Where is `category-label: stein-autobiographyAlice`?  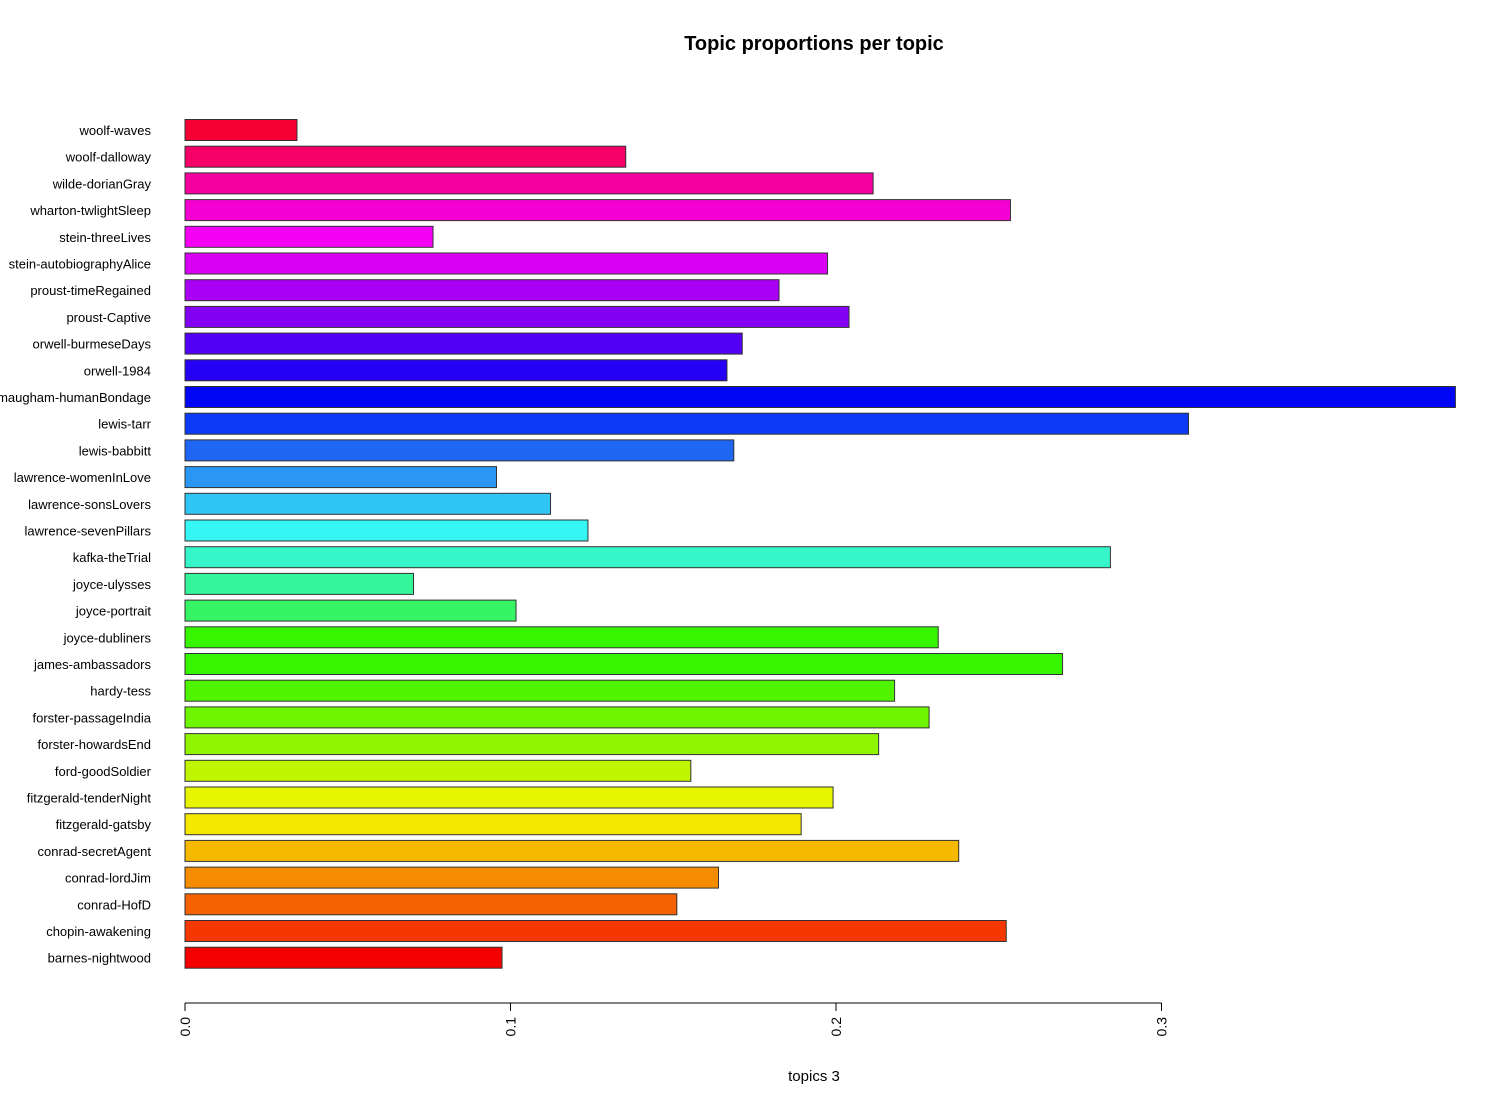 category-label: stein-autobiographyAlice is located at coordinates (80, 264).